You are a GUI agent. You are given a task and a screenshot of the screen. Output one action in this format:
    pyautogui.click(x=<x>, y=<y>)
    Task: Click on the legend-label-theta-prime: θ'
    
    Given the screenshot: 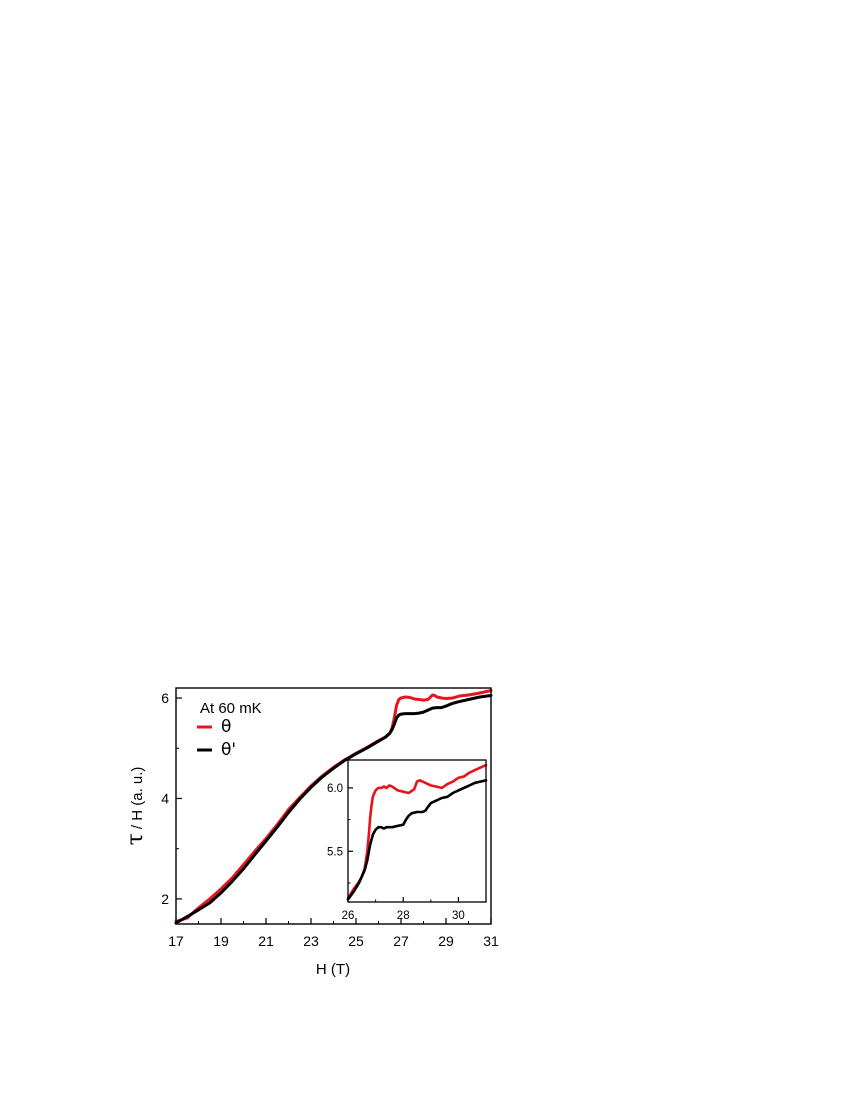 What is the action you would take?
    pyautogui.click(x=228, y=750)
    